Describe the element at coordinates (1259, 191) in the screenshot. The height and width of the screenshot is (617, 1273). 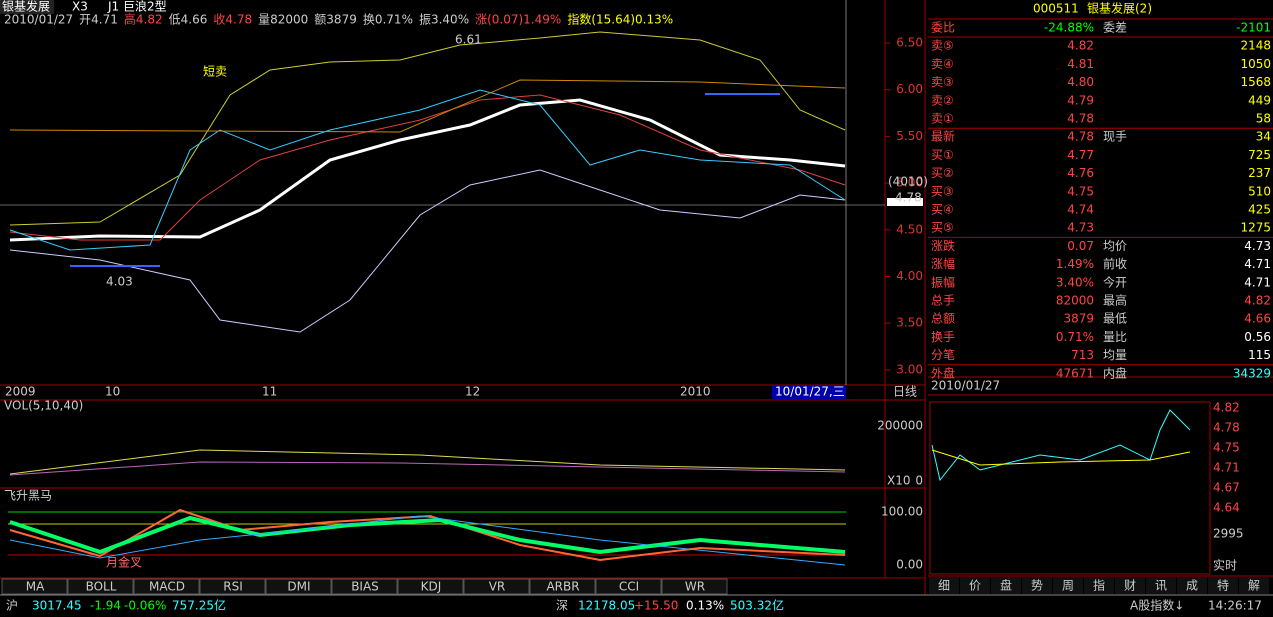
I see `quote-volume: 510` at that location.